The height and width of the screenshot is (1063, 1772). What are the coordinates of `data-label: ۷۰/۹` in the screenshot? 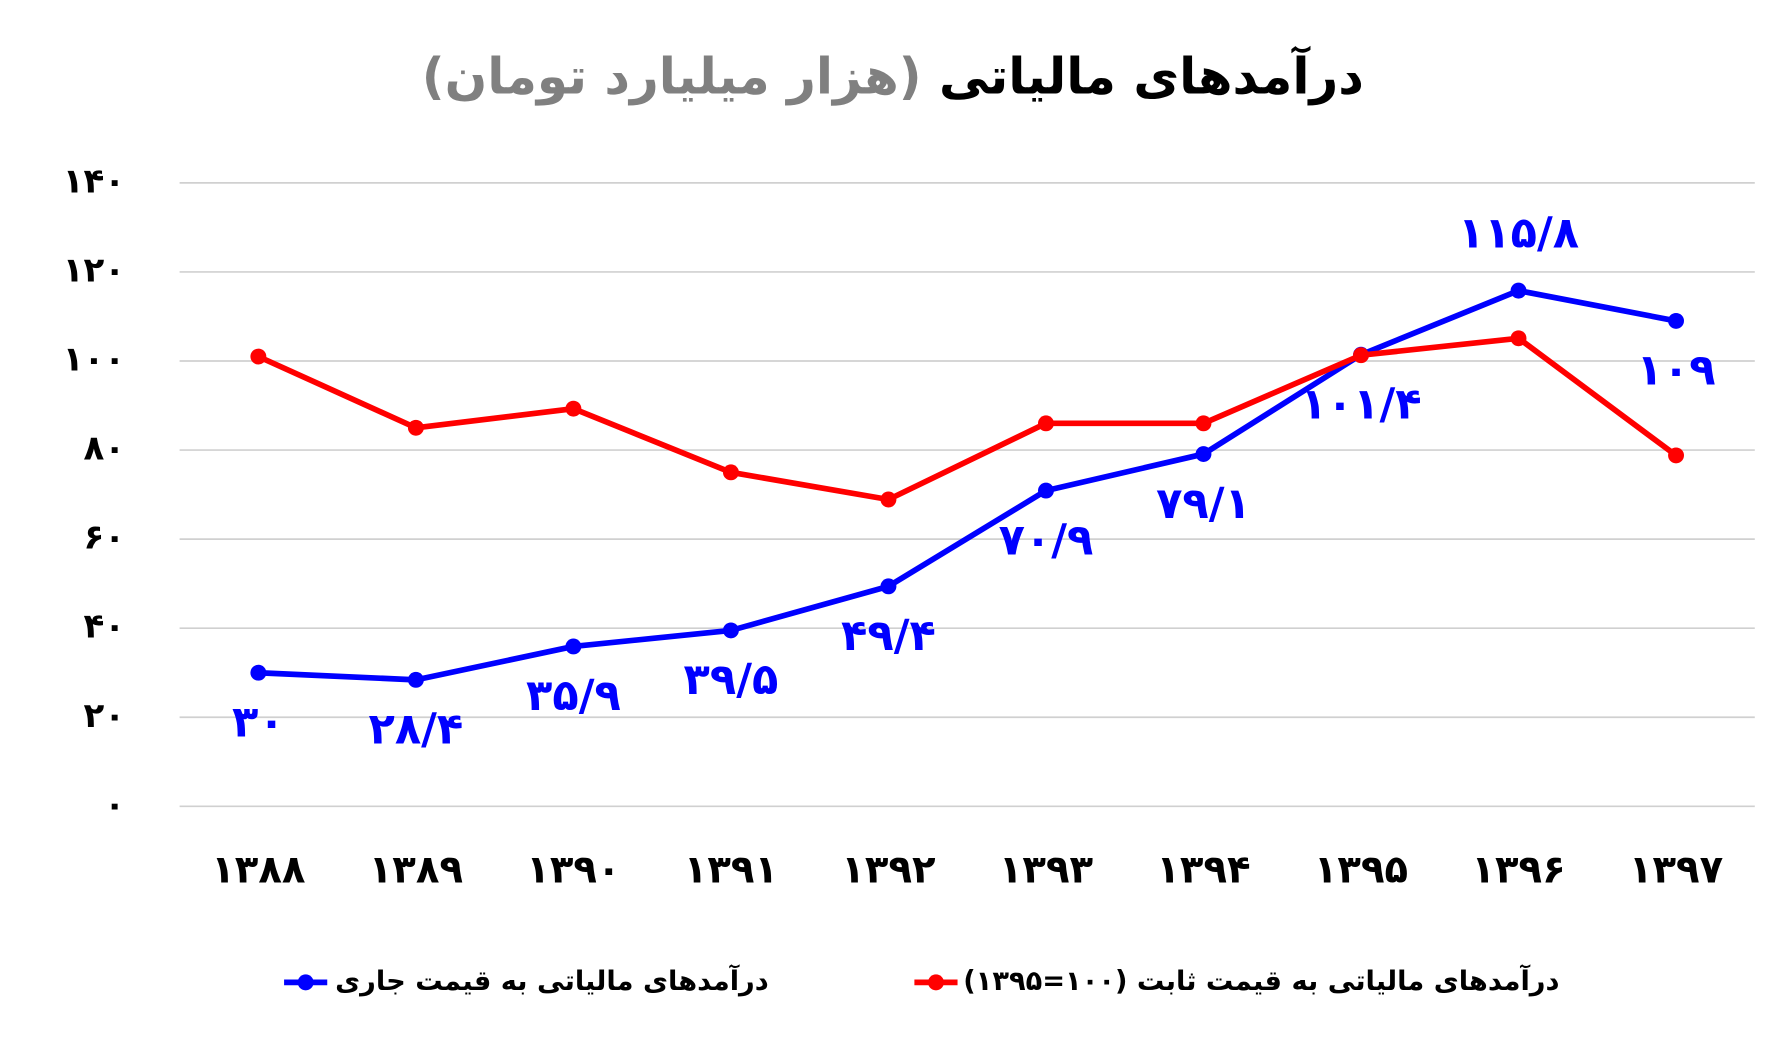 It's located at (1046, 540).